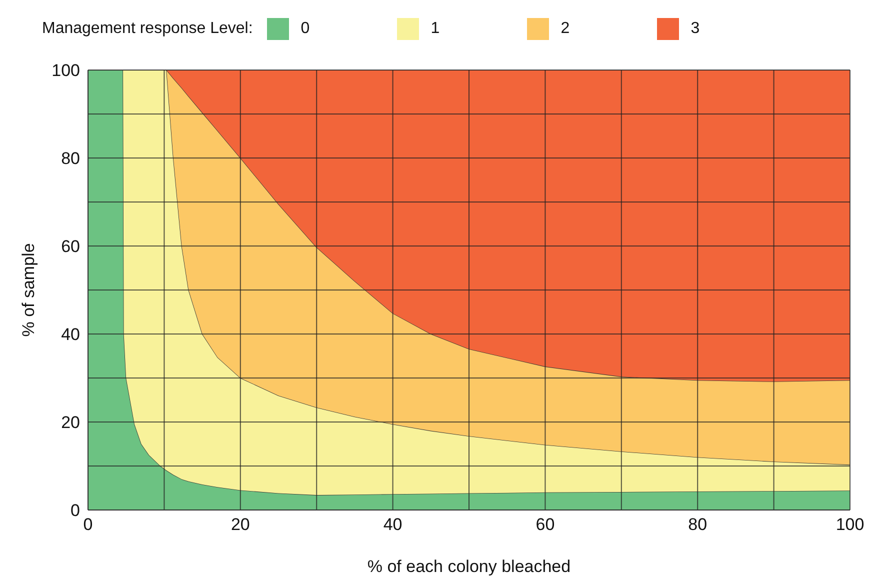 Image resolution: width=872 pixels, height=588 pixels. Describe the element at coordinates (66, 70) in the screenshot. I see `y-tick-label: 100` at that location.